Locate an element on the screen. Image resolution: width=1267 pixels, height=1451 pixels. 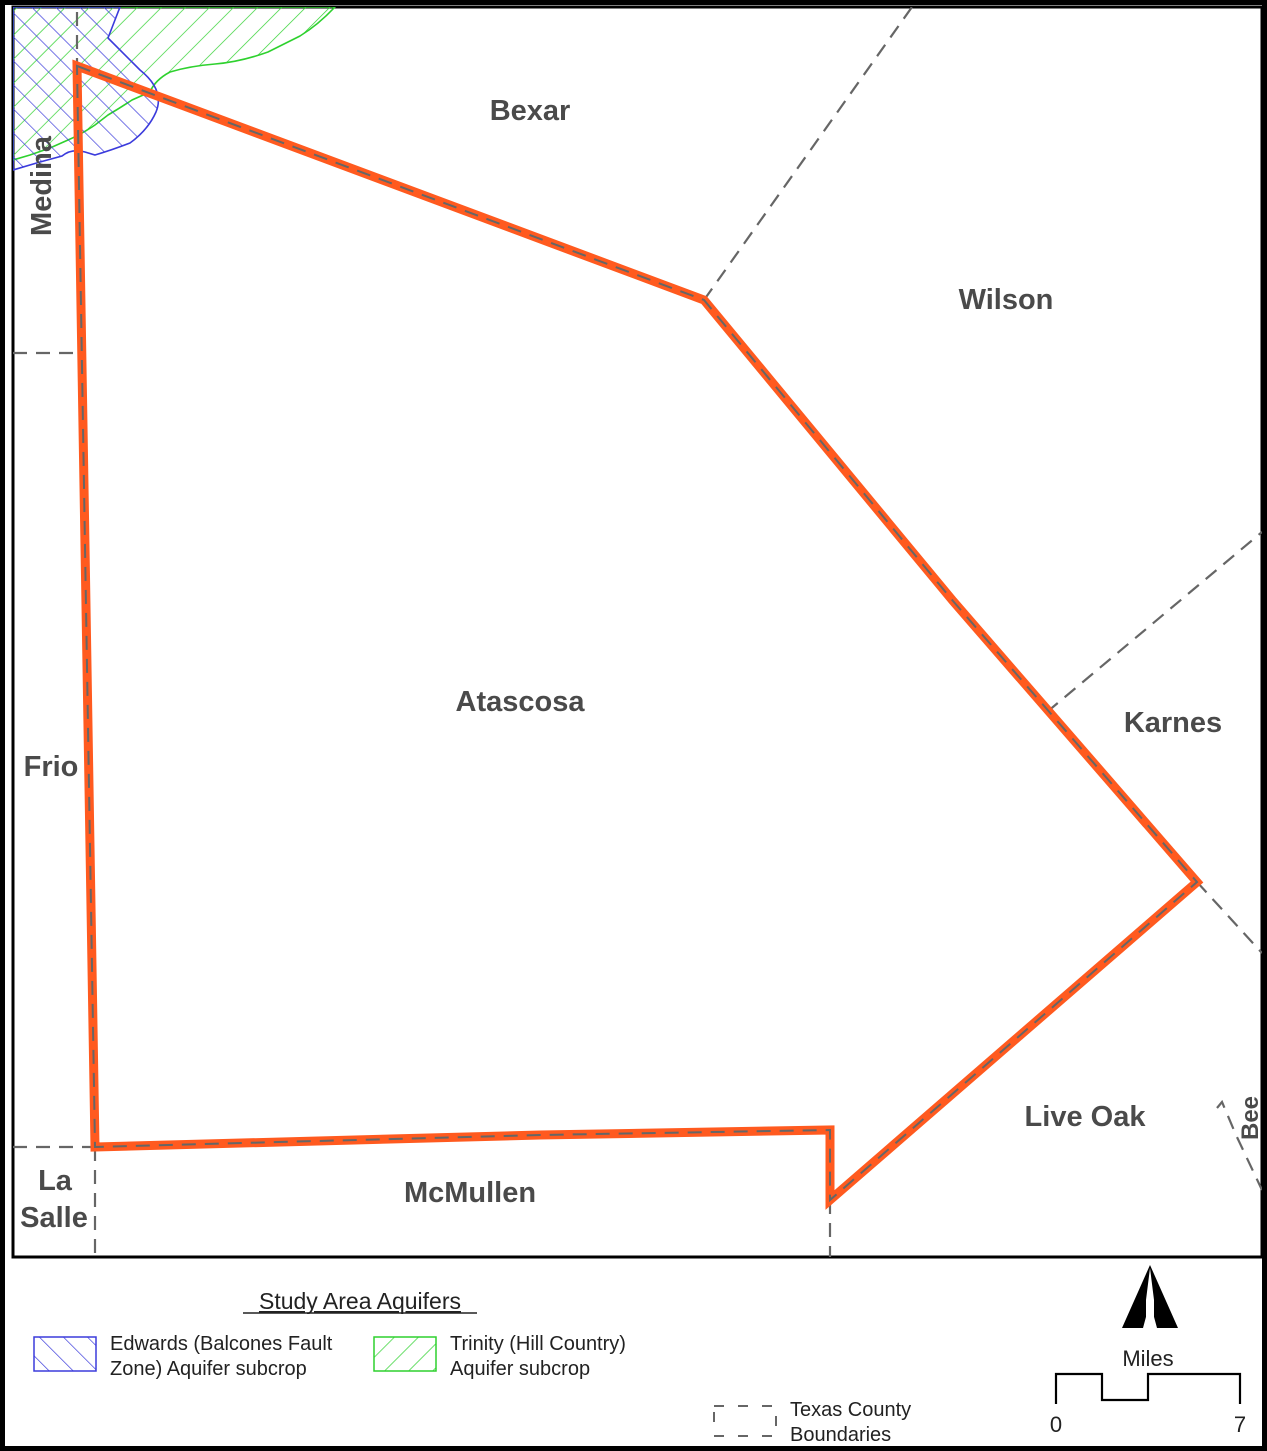
scale-bar-end-label: 7 is located at coordinates (1240, 1424).